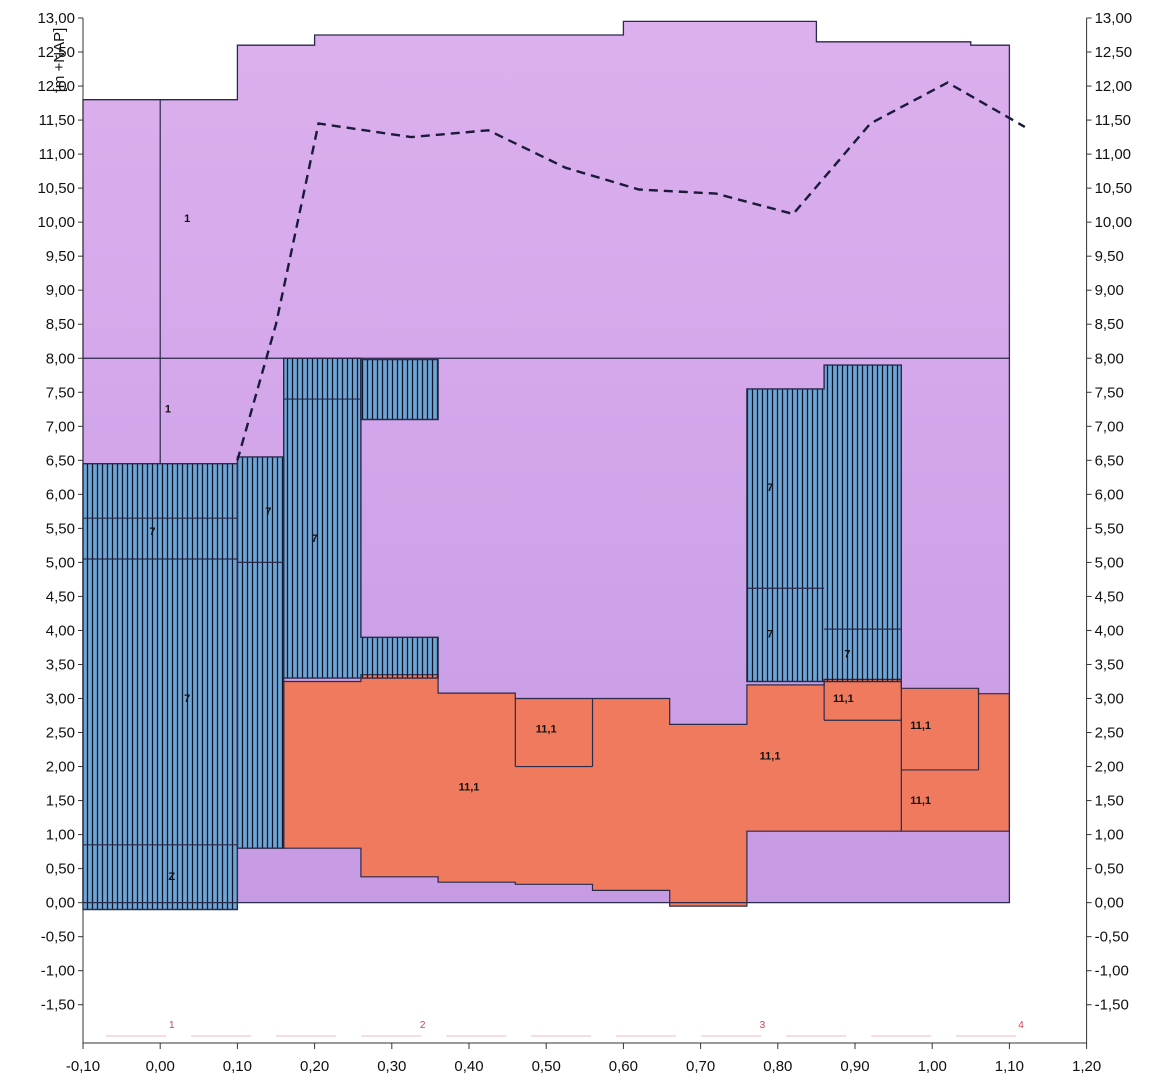 The height and width of the screenshot is (1083, 1155). I want to click on x-tick-label: 0,10, so click(237, 1066).